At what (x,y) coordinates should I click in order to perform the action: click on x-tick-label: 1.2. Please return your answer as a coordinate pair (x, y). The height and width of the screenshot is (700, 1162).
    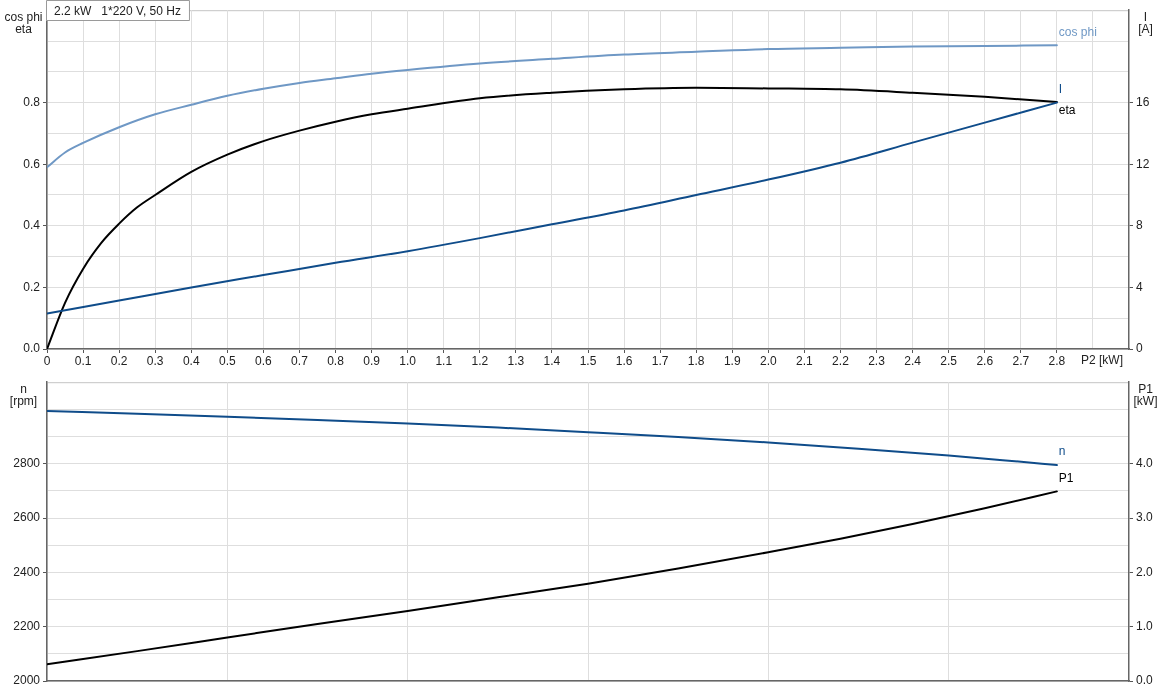
    Looking at the image, I should click on (480, 360).